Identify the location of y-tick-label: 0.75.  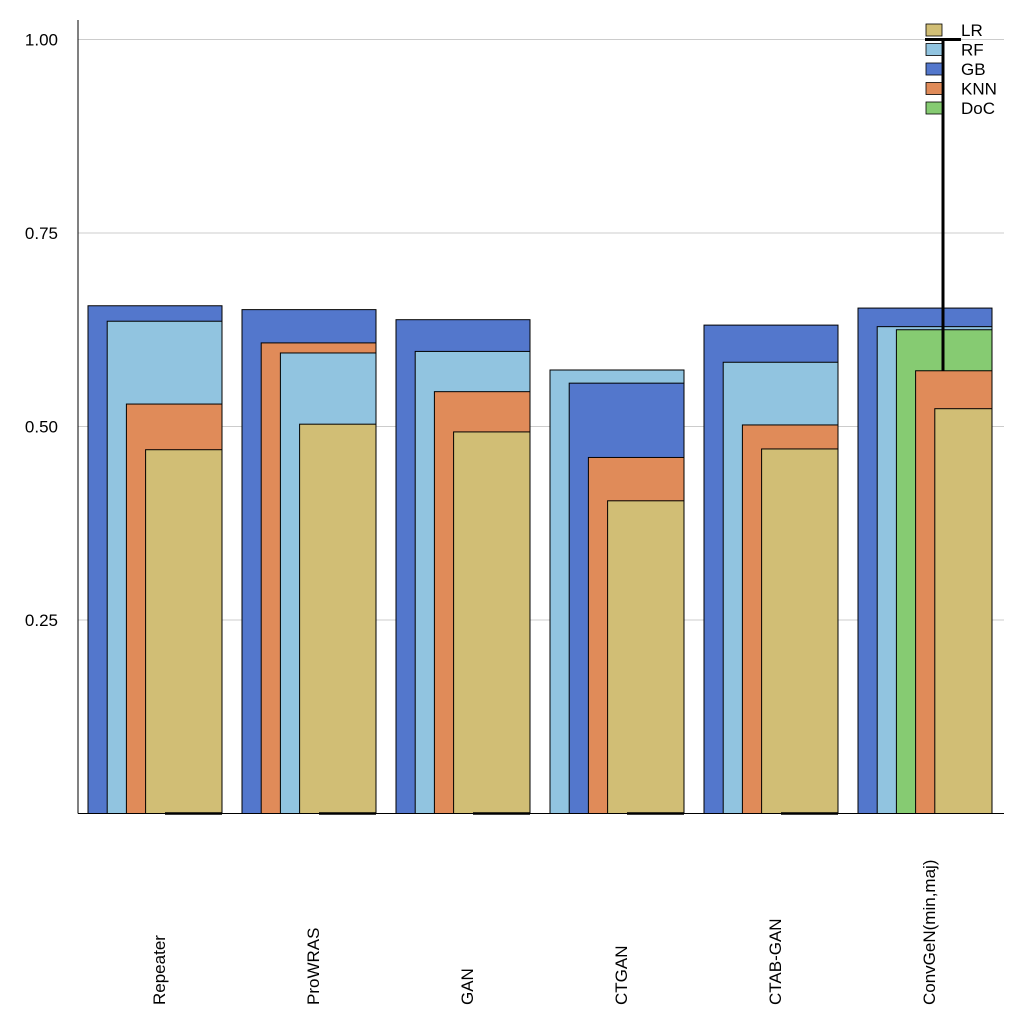
(41, 233).